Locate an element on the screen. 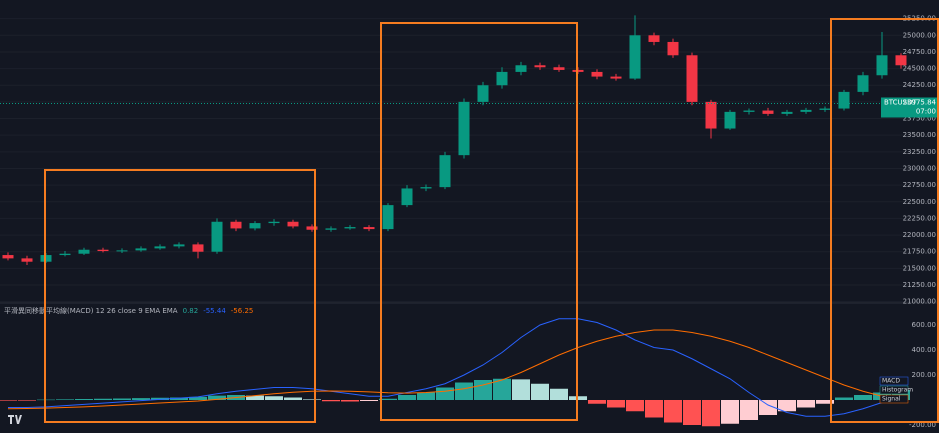 The height and width of the screenshot is (433, 939). legend-label: MACD is located at coordinates (891, 381).